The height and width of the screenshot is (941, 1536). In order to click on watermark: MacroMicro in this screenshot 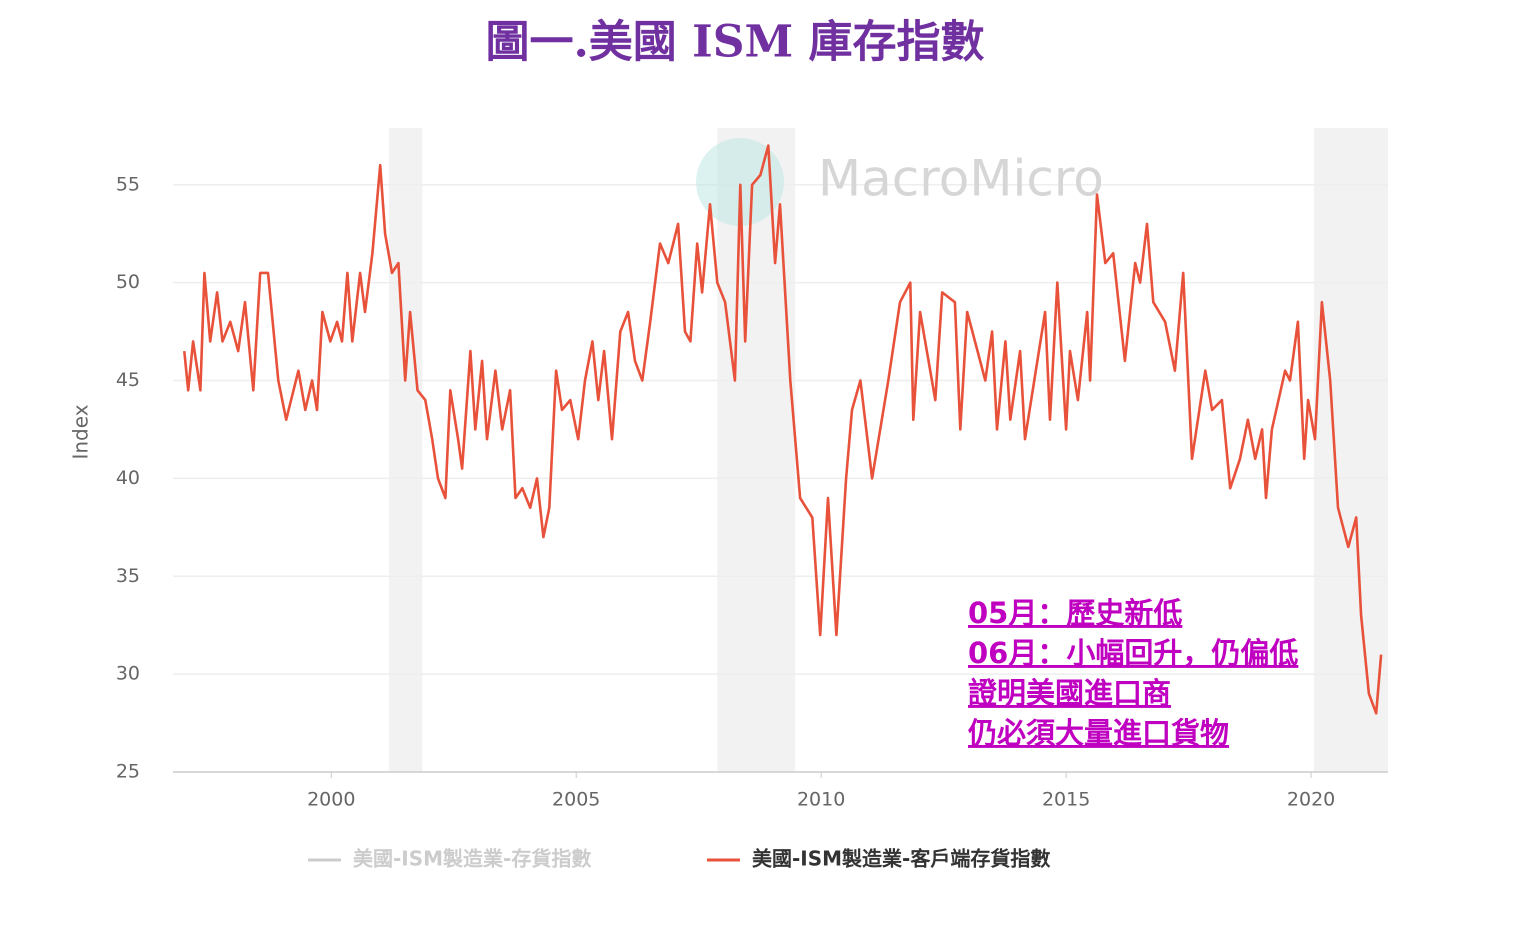, I will do `click(900, 182)`.